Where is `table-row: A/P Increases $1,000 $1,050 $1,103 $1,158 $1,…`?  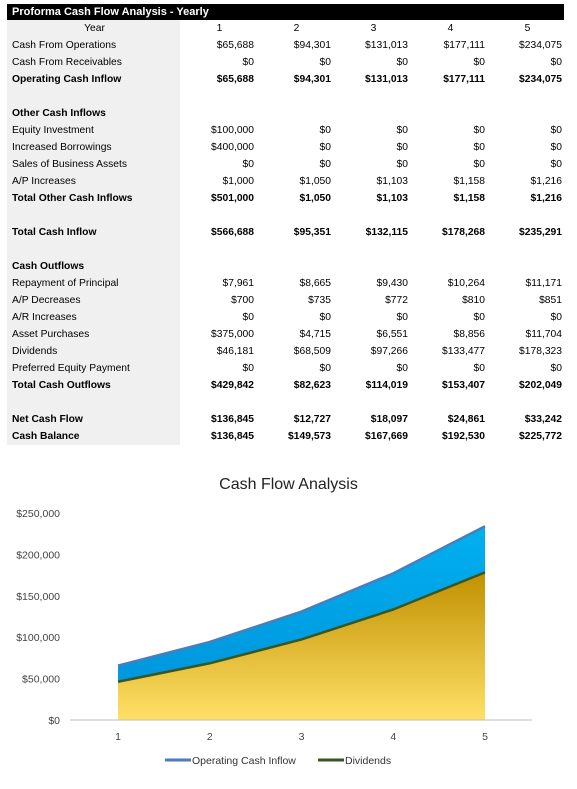
table-row: A/P Increases $1,000 $1,050 $1,103 $1,158 $1,… is located at coordinates (286, 181).